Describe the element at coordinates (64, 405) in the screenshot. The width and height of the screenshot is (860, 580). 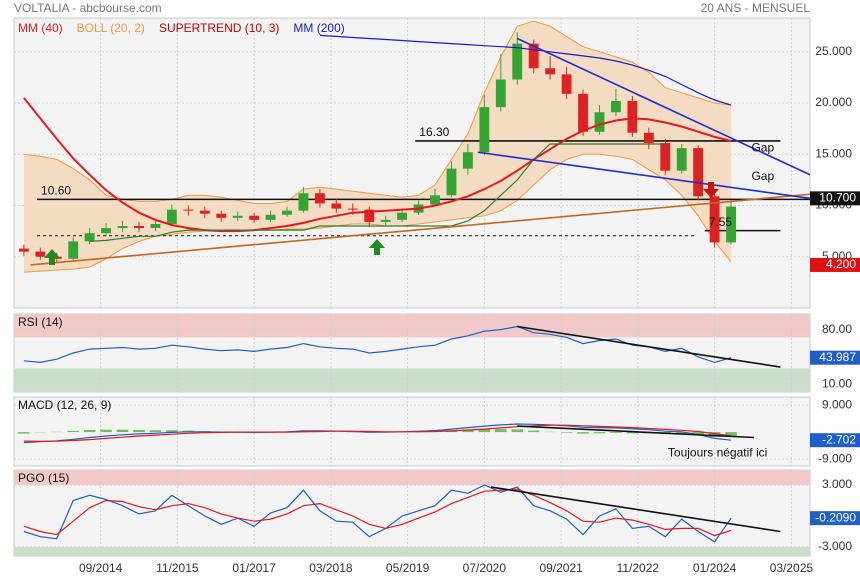
I see `panel-title: MACD (12, 26, 9)` at that location.